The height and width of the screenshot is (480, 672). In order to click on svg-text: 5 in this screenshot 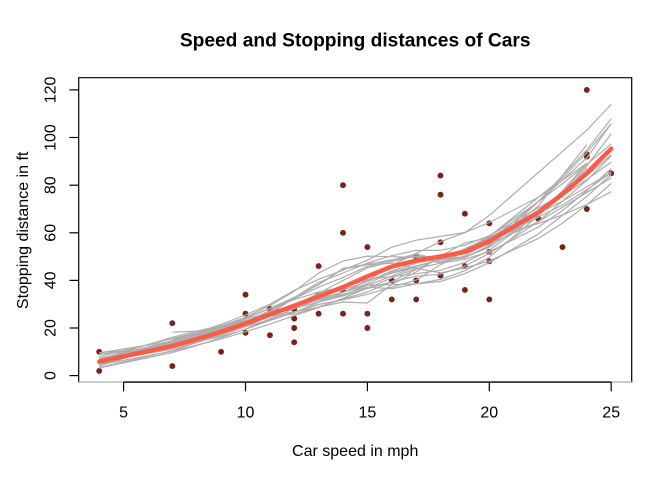, I will do `click(123, 412)`.